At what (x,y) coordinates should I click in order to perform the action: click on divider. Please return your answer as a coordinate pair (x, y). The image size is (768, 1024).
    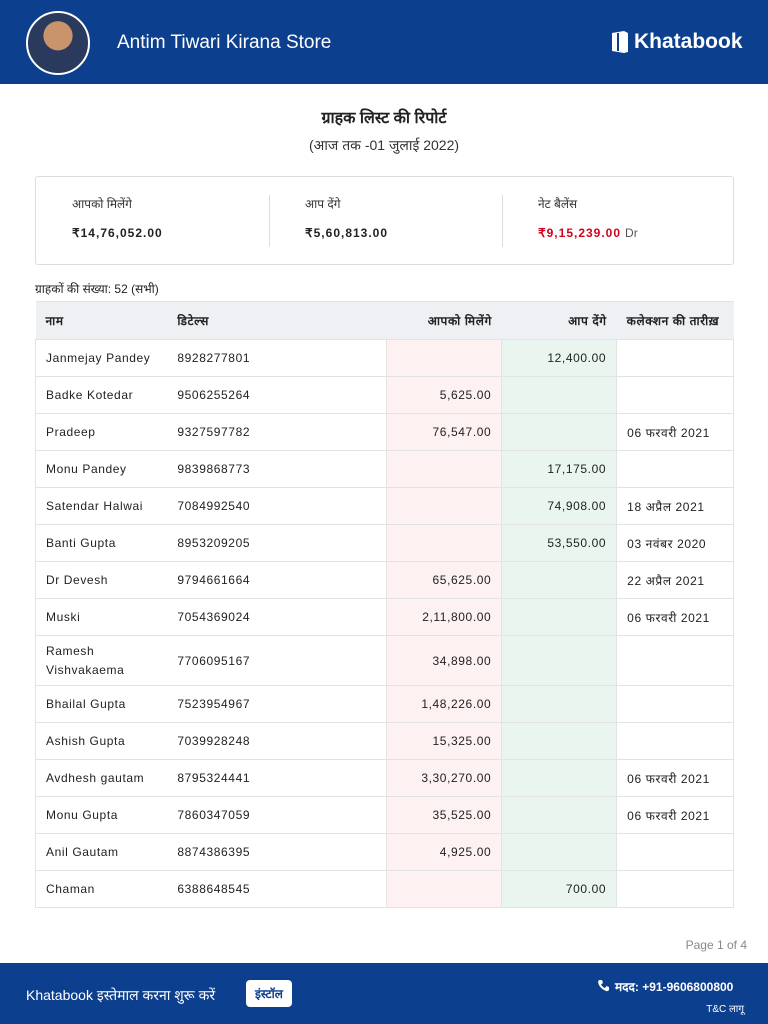
    Looking at the image, I should click on (269, 221).